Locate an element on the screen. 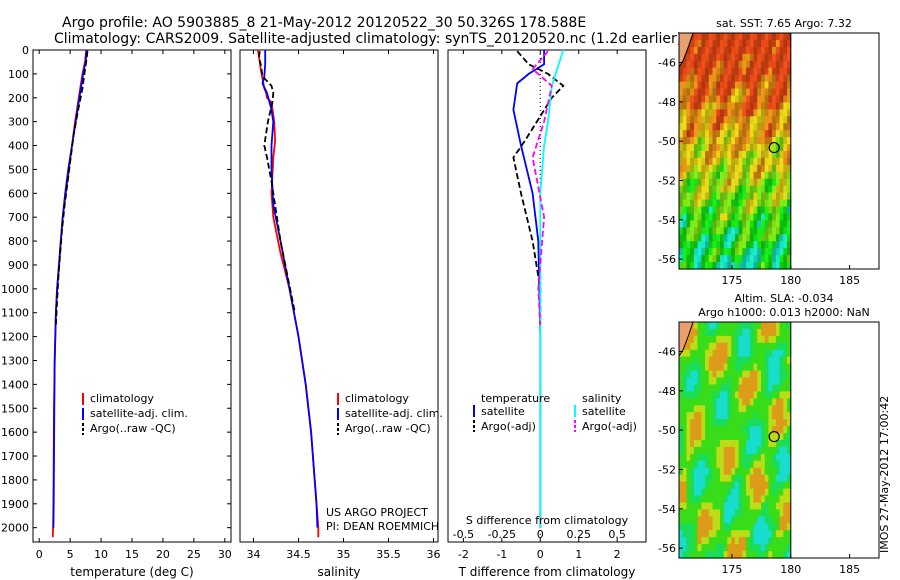  x-tick-top-label: -0.5 is located at coordinates (463, 534).